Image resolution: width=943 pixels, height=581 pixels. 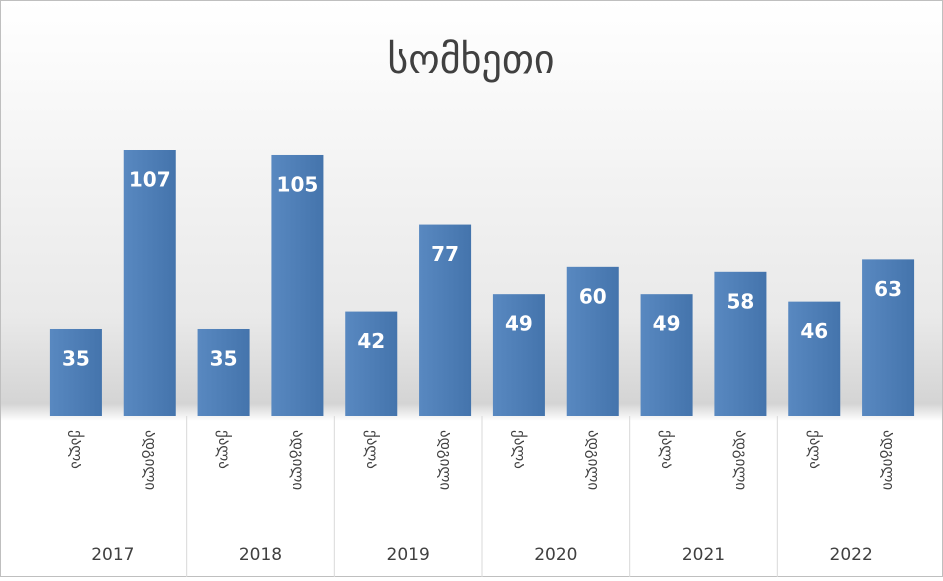 What do you see at coordinates (408, 555) in the screenshot?
I see `group-label: 2019` at bounding box center [408, 555].